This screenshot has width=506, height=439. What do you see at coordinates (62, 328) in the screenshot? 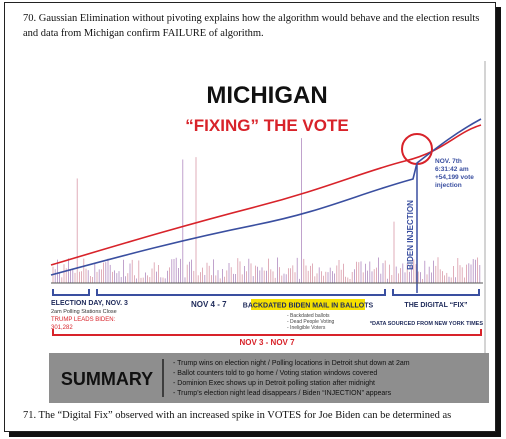
I see `election-lead: 301,282` at bounding box center [62, 328].